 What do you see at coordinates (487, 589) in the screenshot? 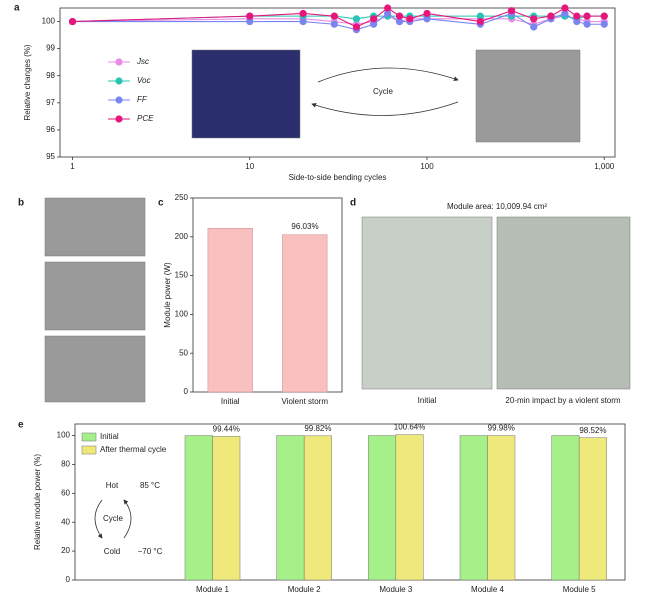
I see `x-tick-label: Module 4` at bounding box center [487, 589].